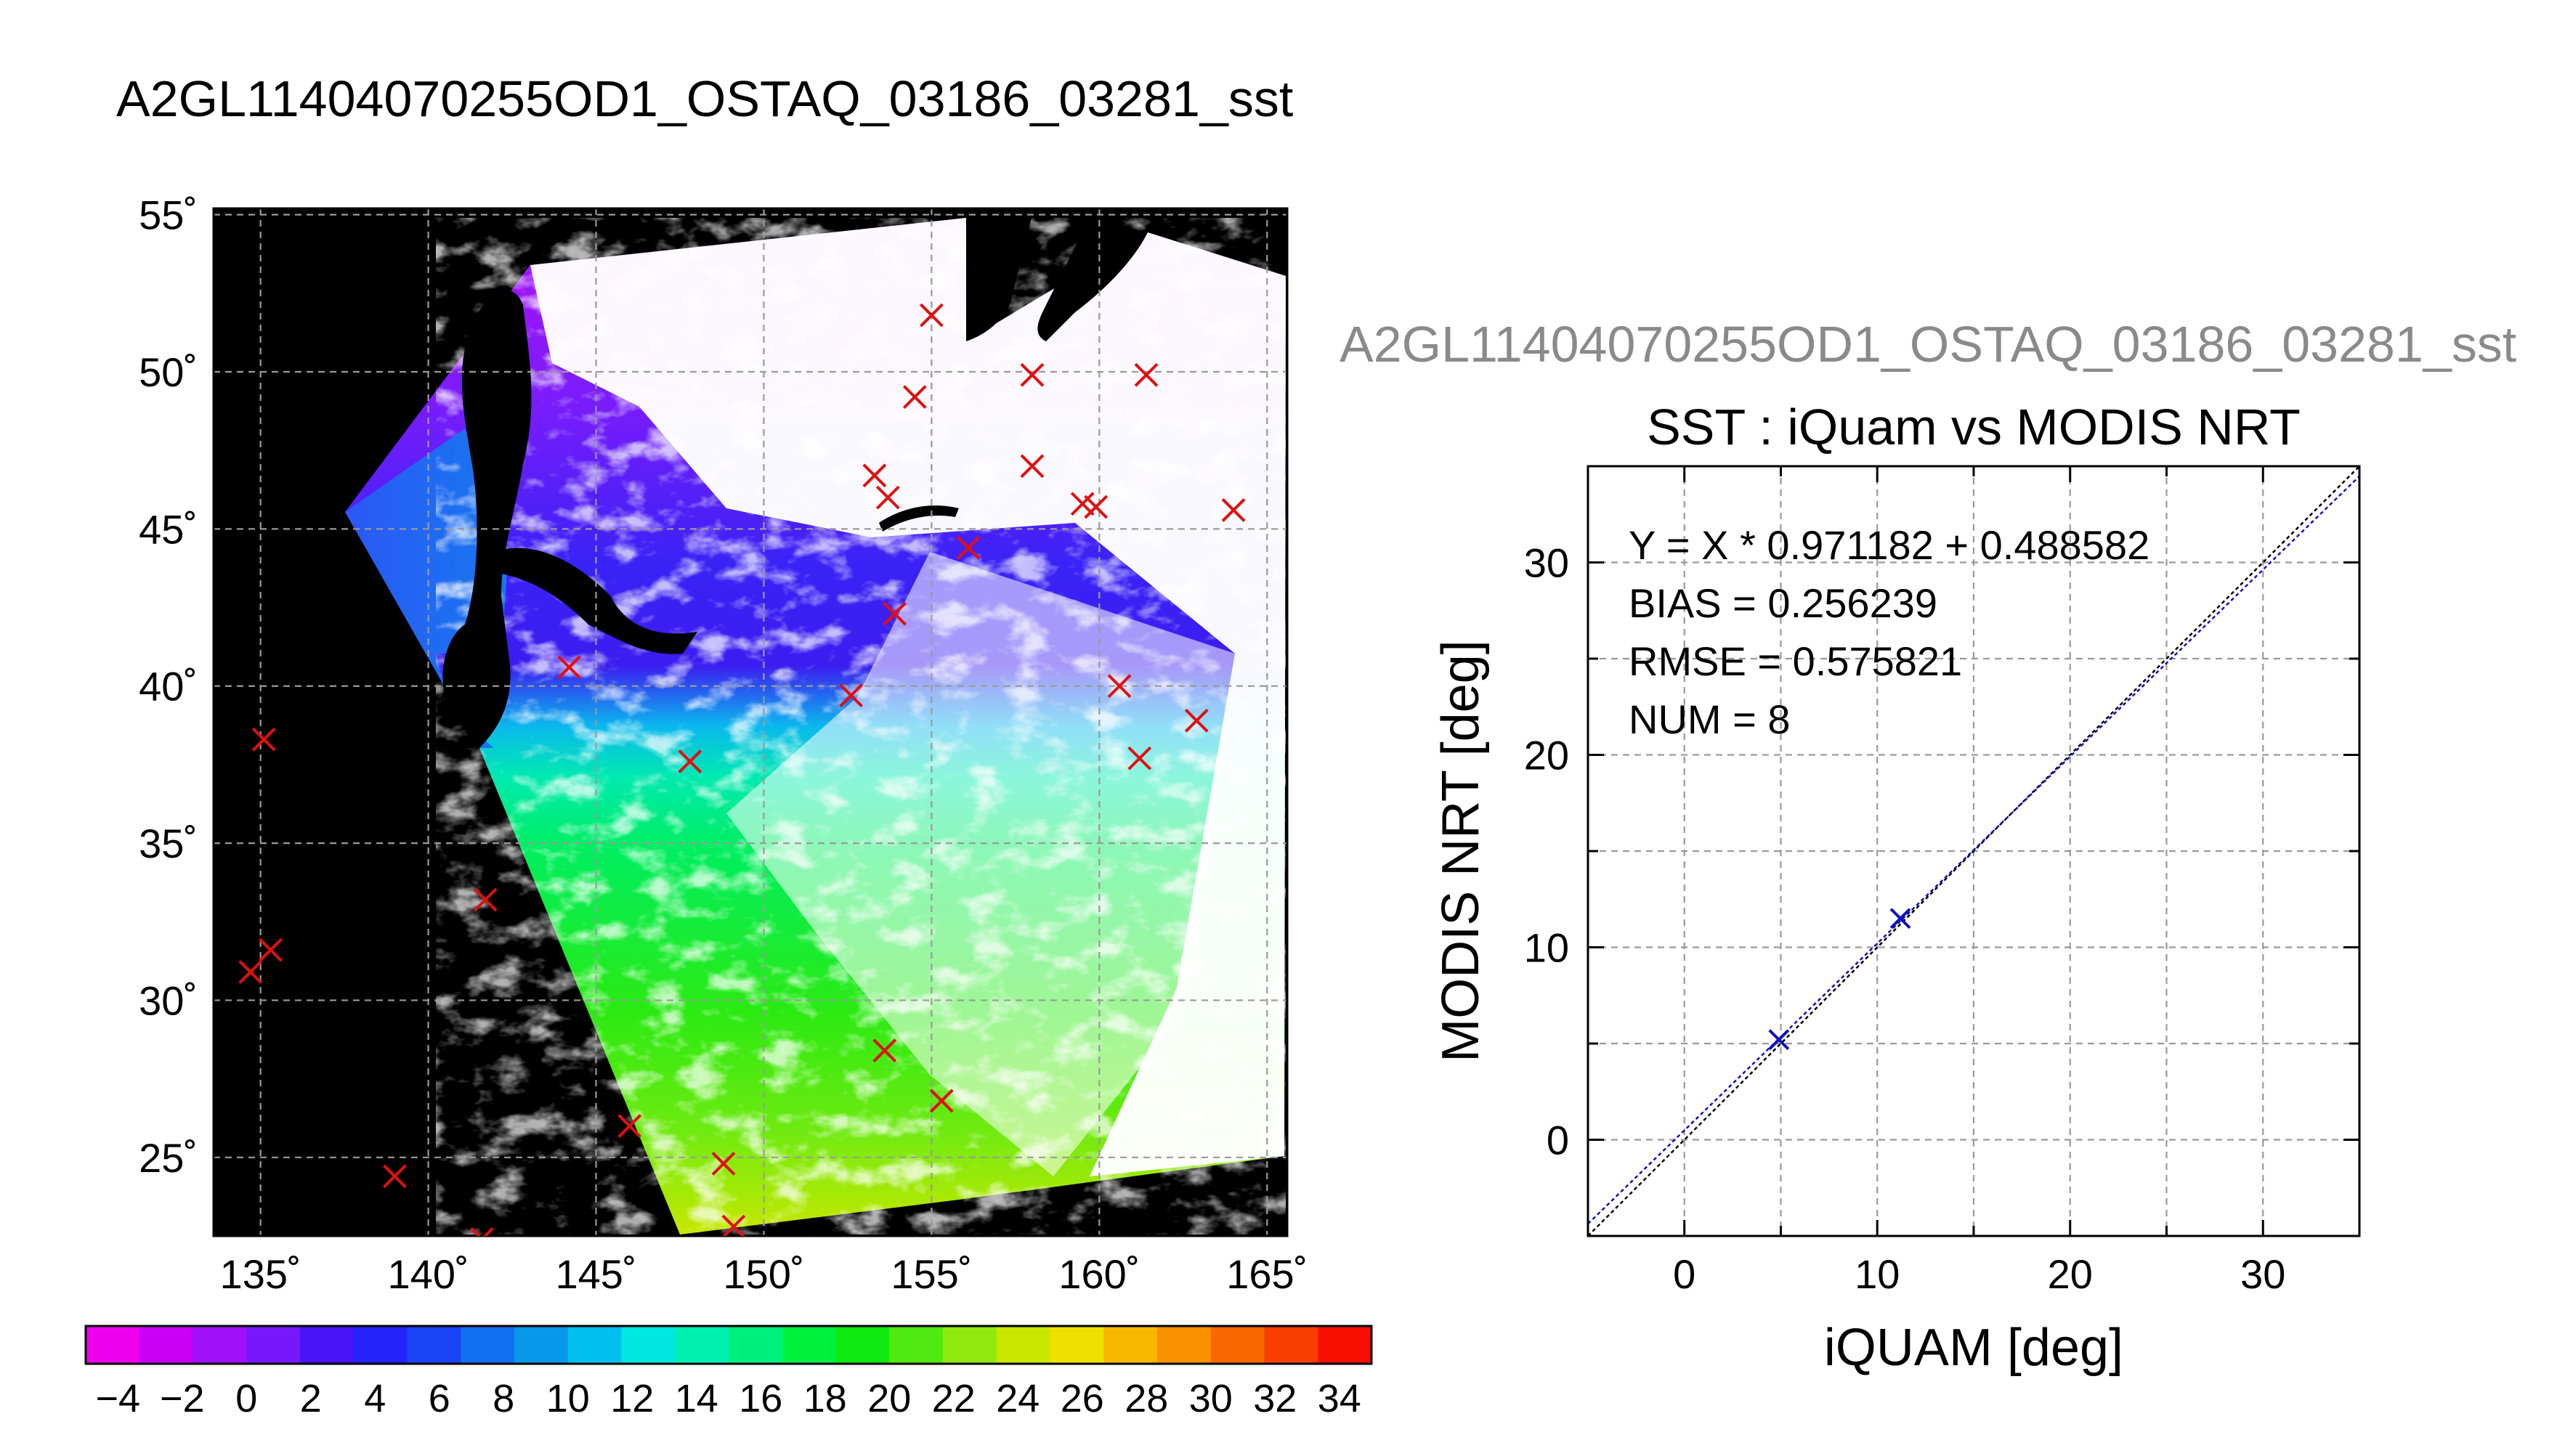 The image size is (2549, 1456). What do you see at coordinates (932, 1274) in the screenshot?
I see `lon-tick-label: 155˚` at bounding box center [932, 1274].